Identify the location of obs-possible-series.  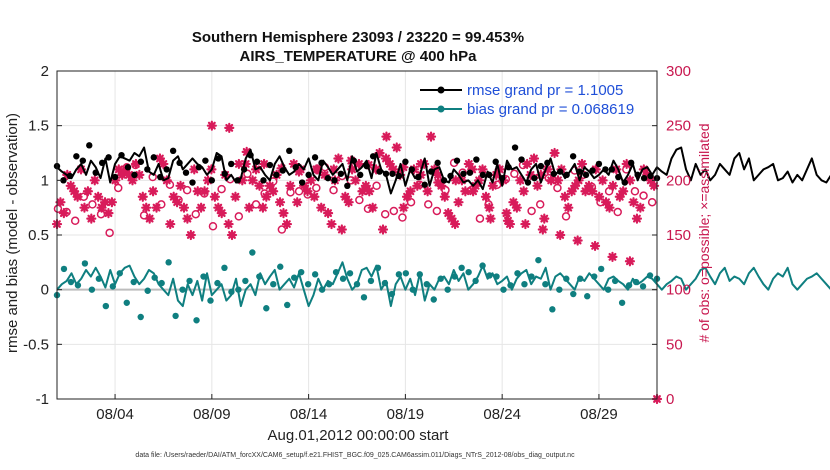
(355, 198).